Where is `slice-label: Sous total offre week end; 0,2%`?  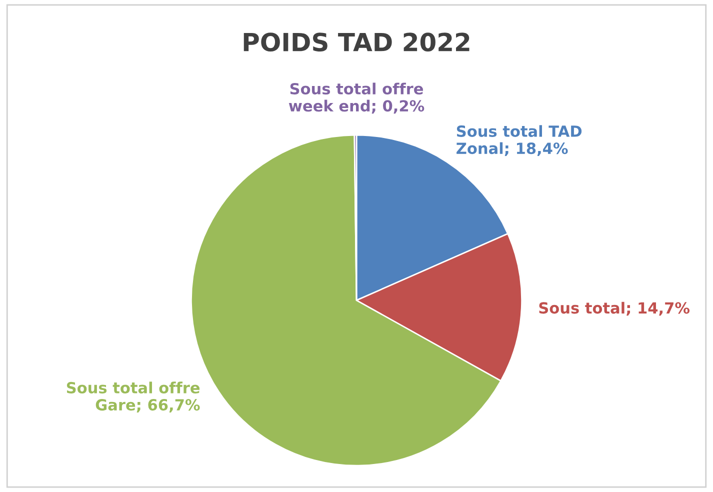 slice-label: Sous total offre week end; 0,2% is located at coordinates (356, 98).